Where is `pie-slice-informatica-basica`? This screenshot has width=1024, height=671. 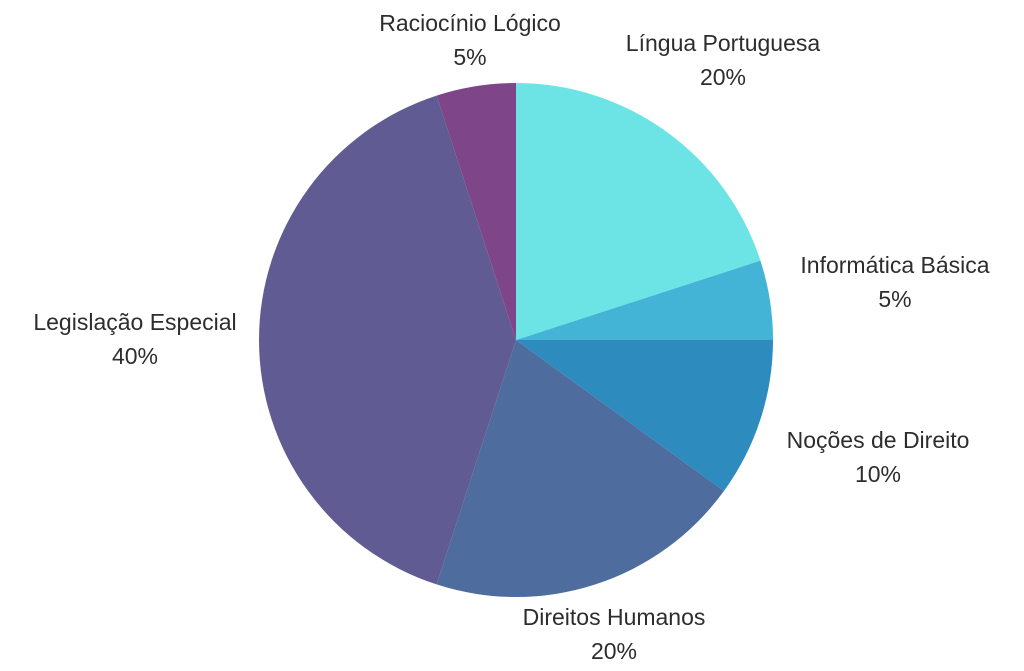
pie-slice-informatica-basica is located at coordinates (644, 300).